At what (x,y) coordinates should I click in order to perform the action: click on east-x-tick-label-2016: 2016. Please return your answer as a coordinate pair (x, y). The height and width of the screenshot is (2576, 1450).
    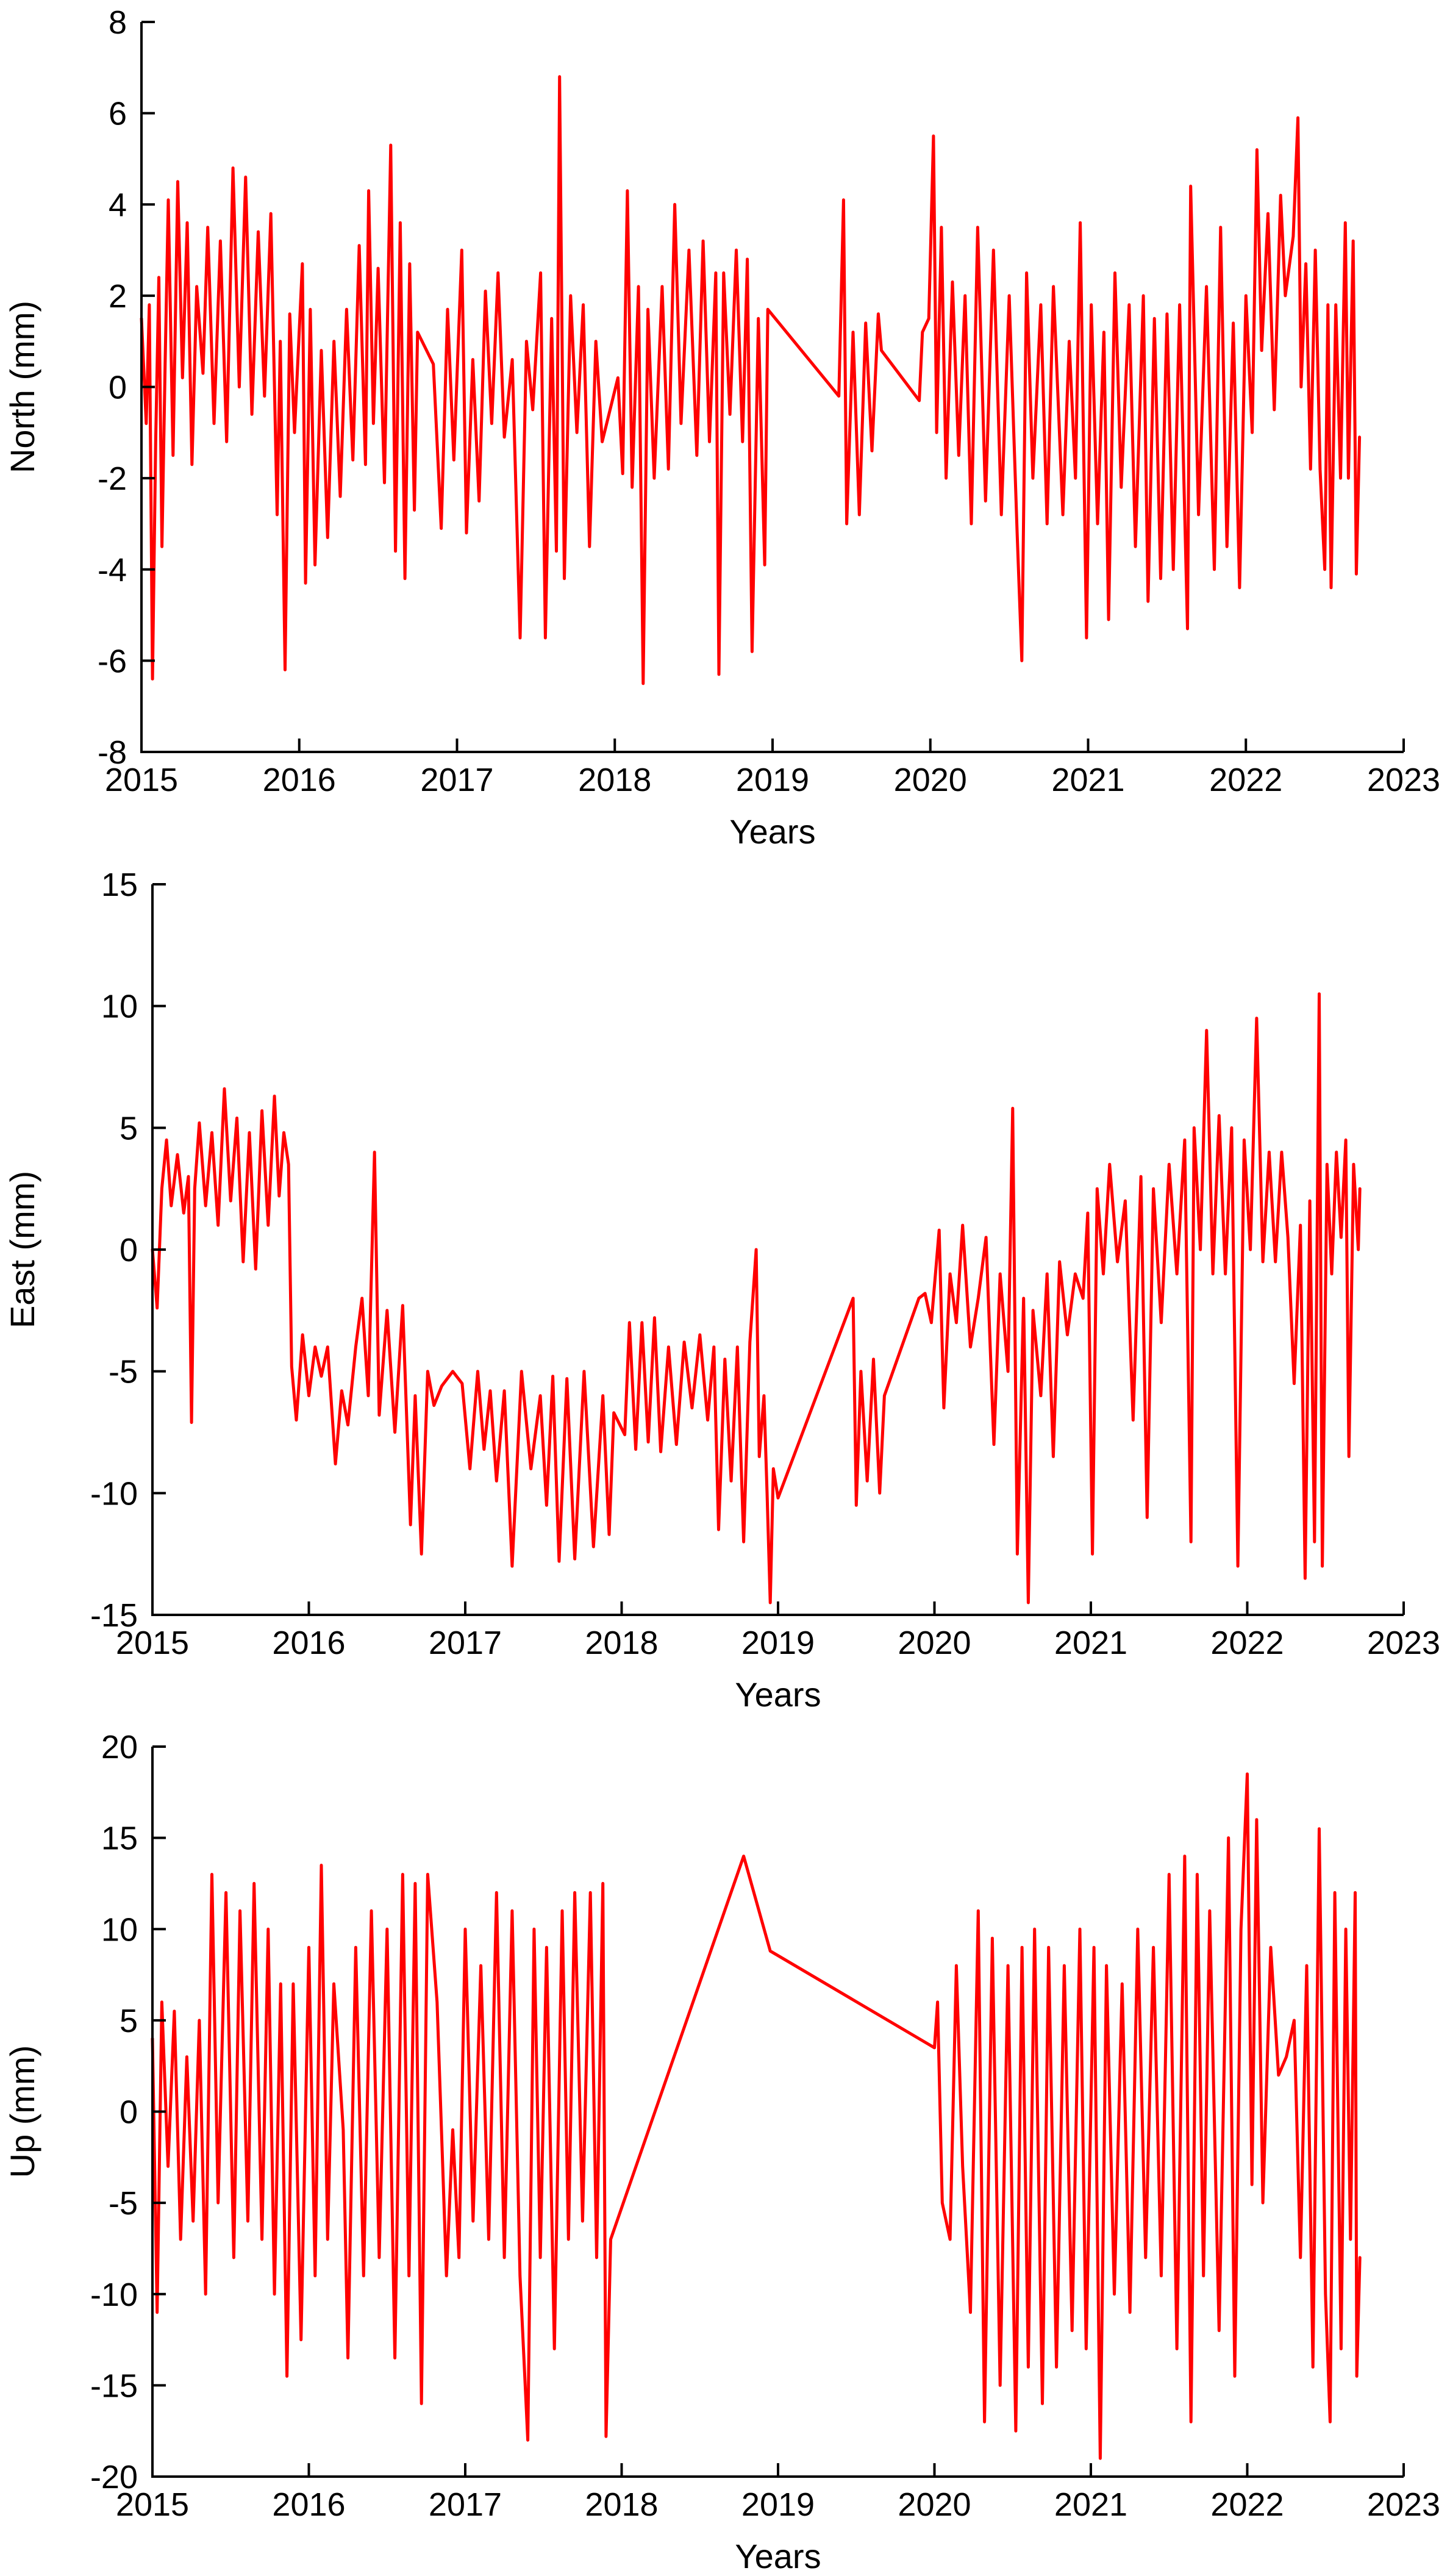
    Looking at the image, I should click on (308, 1643).